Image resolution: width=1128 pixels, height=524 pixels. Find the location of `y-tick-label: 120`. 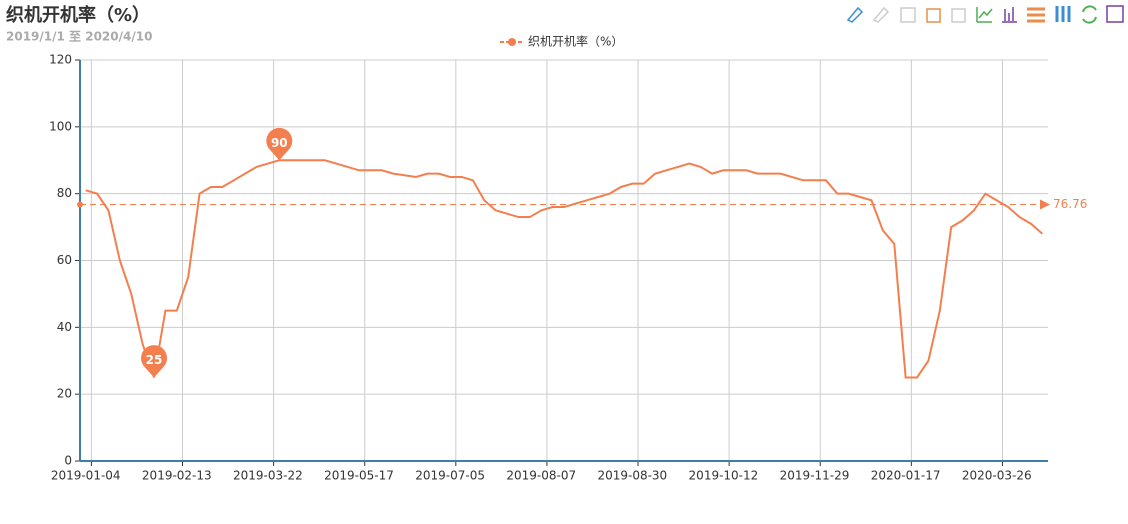

y-tick-label: 120 is located at coordinates (60, 60).